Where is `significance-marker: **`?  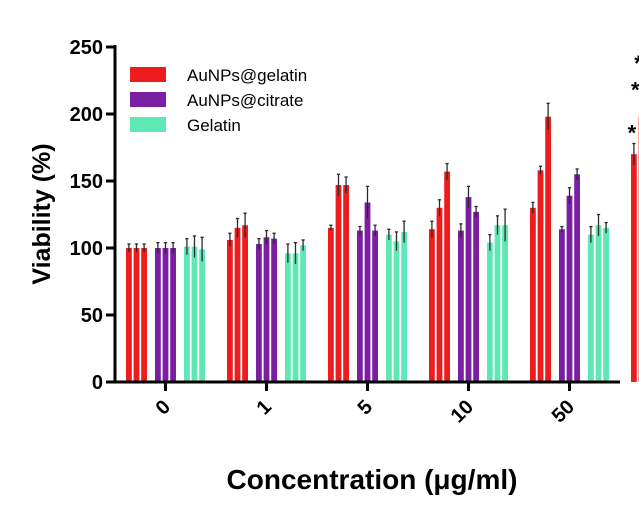
significance-marker: ** is located at coordinates (635, 90).